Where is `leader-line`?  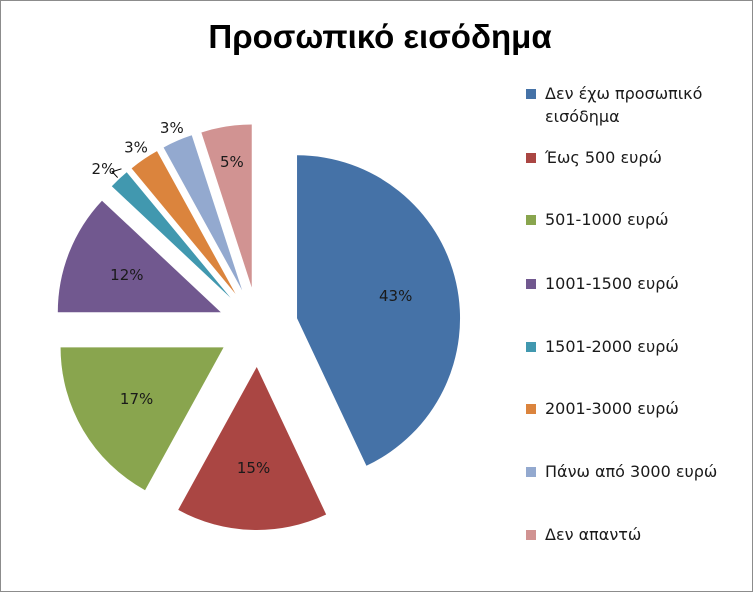 leader-line is located at coordinates (116, 173).